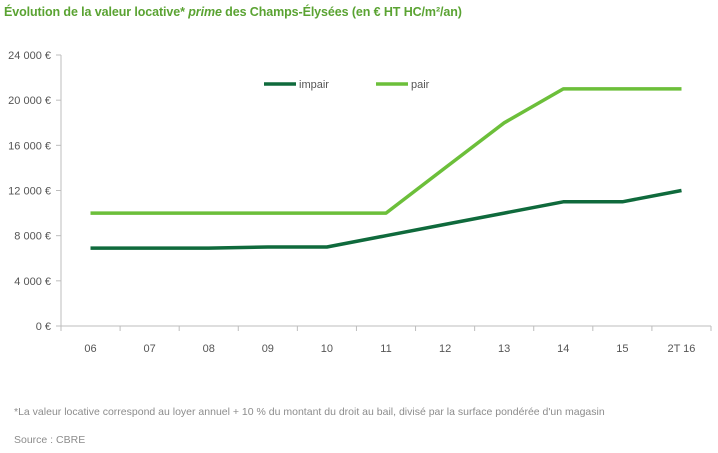  What do you see at coordinates (29, 56) in the screenshot?
I see `y-tick-label: 24 000 €` at bounding box center [29, 56].